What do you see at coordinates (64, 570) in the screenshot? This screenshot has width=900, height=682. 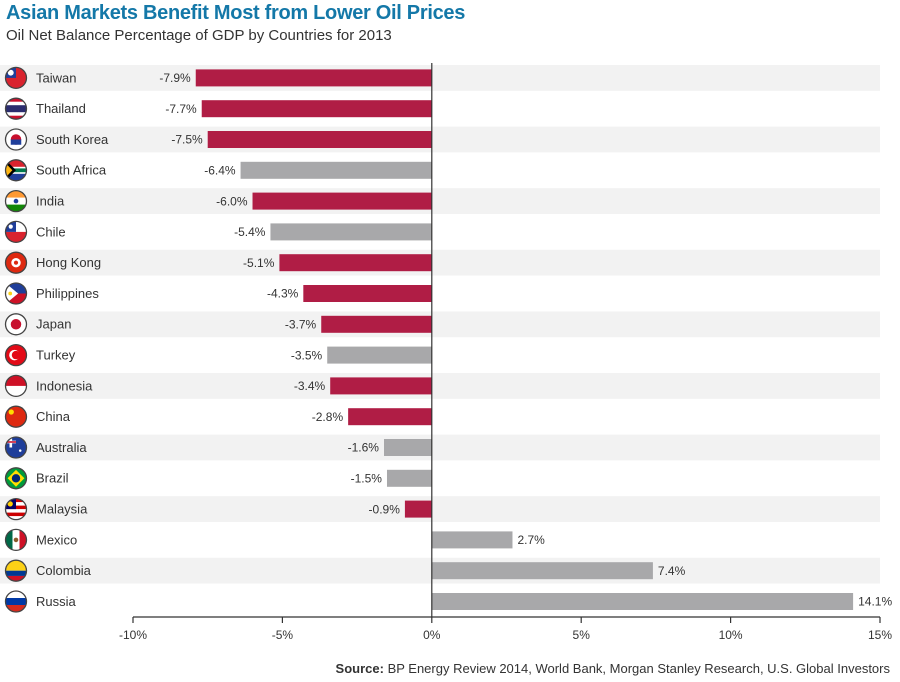 I see `category-label: Colombia` at bounding box center [64, 570].